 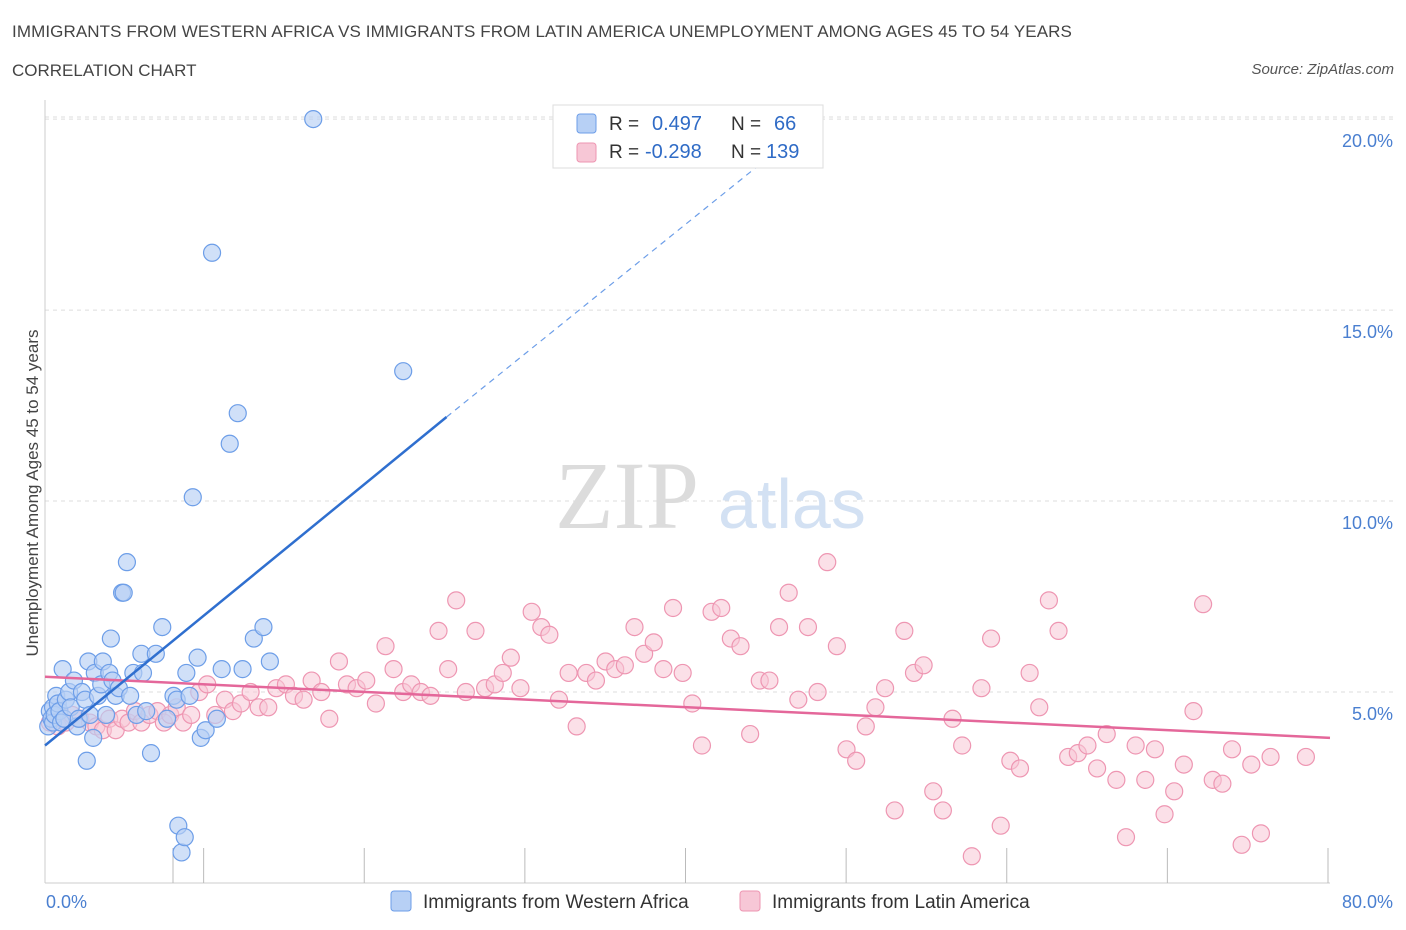 What do you see at coordinates (1367, 141) in the screenshot?
I see `y-tick-label: 20.0%` at bounding box center [1367, 141].